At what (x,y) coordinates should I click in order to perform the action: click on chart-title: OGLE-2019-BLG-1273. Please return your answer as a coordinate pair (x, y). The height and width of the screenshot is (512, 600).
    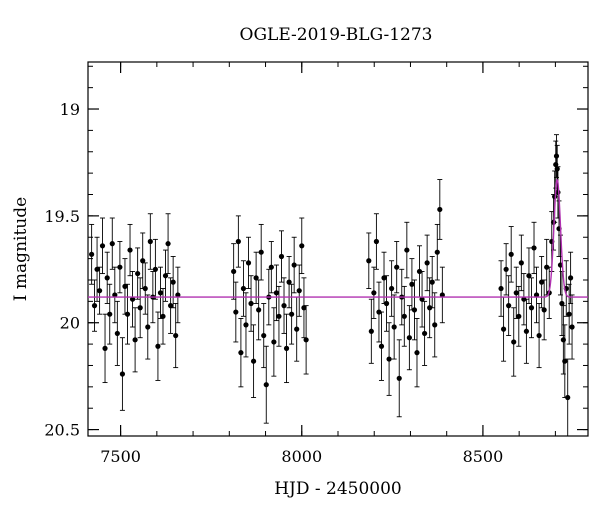
    Looking at the image, I should click on (336, 35).